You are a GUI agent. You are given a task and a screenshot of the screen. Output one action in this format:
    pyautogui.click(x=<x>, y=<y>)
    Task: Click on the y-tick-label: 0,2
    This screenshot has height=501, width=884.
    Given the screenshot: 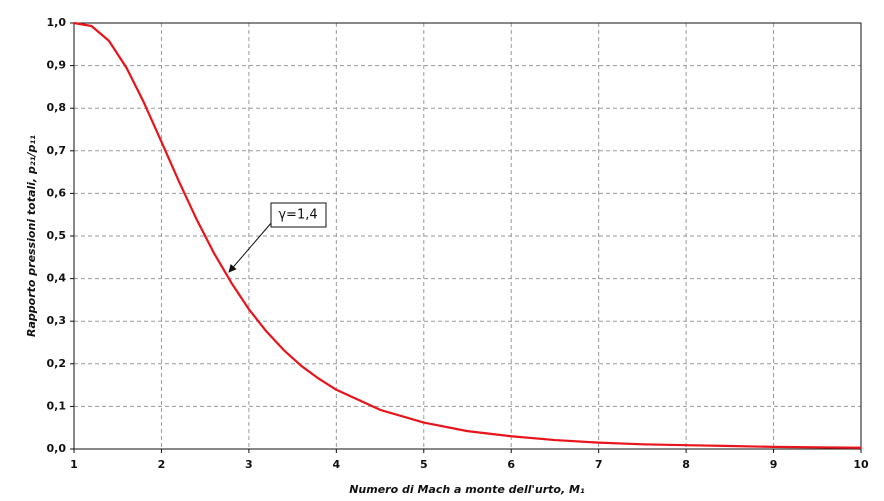 What is the action you would take?
    pyautogui.click(x=57, y=363)
    